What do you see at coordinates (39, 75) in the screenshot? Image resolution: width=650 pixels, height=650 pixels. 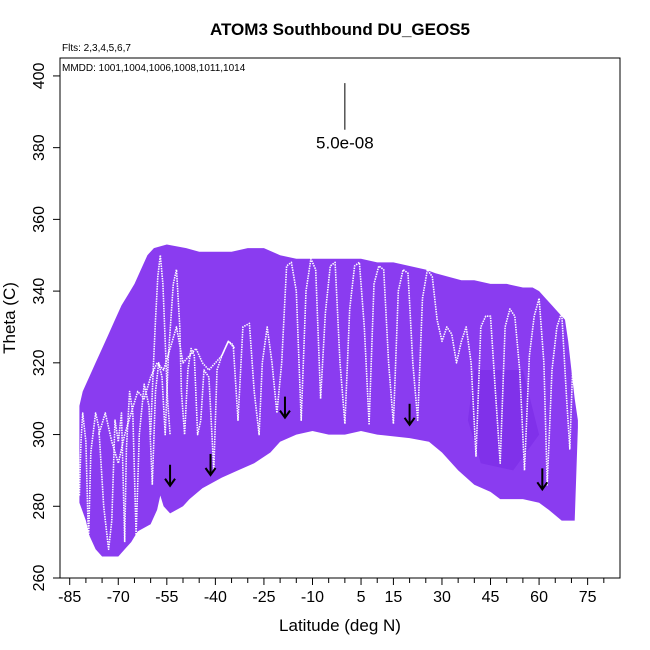 I see `y-tick-label: 400` at bounding box center [39, 75].